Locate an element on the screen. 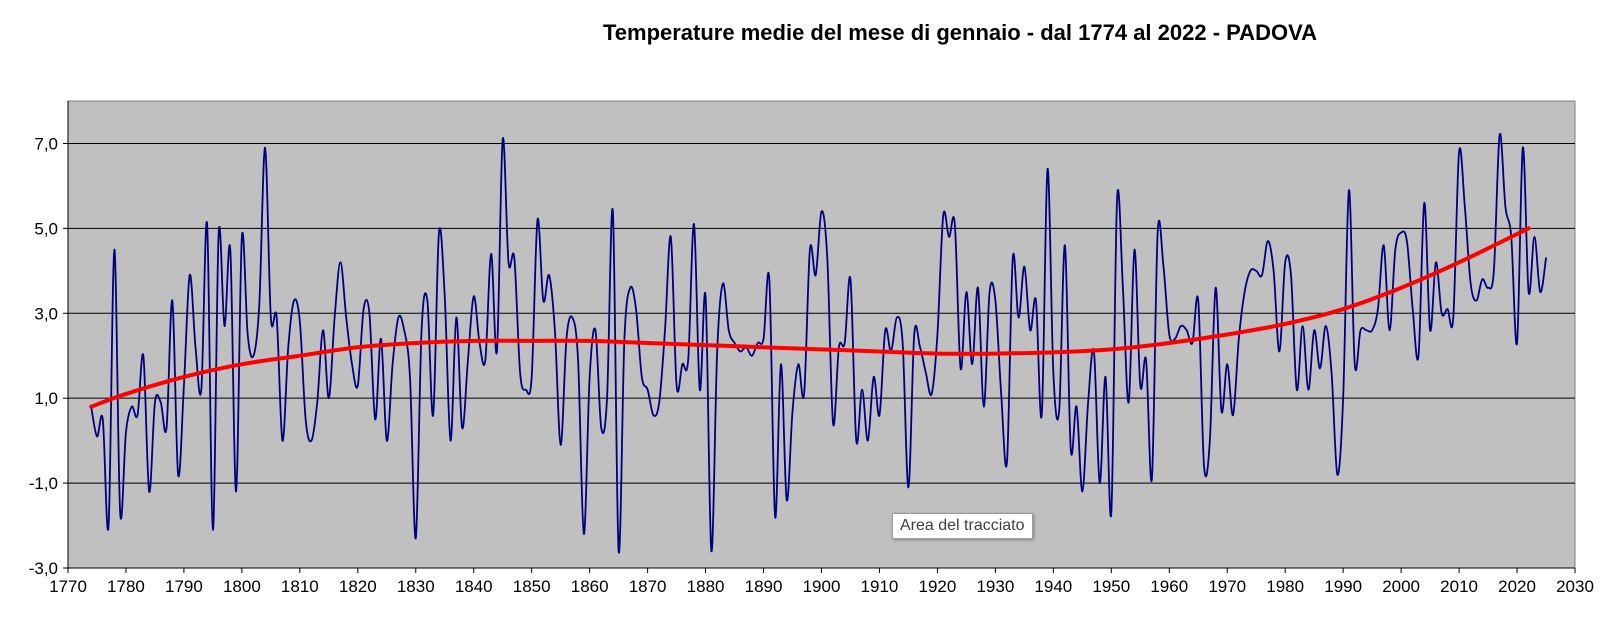 The height and width of the screenshot is (625, 1619). x-tick-label: 2020 is located at coordinates (1517, 586).